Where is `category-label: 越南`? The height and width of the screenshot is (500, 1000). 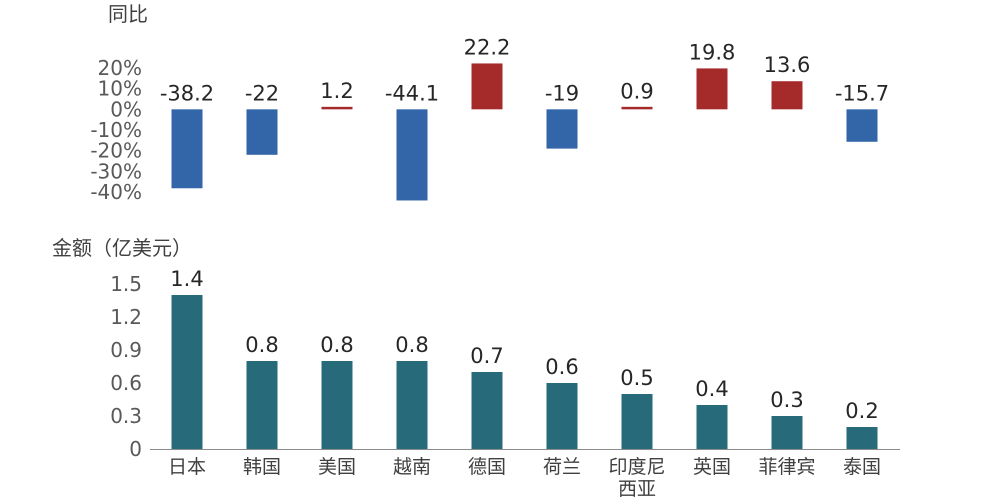
category-label: 越南 is located at coordinates (412, 467).